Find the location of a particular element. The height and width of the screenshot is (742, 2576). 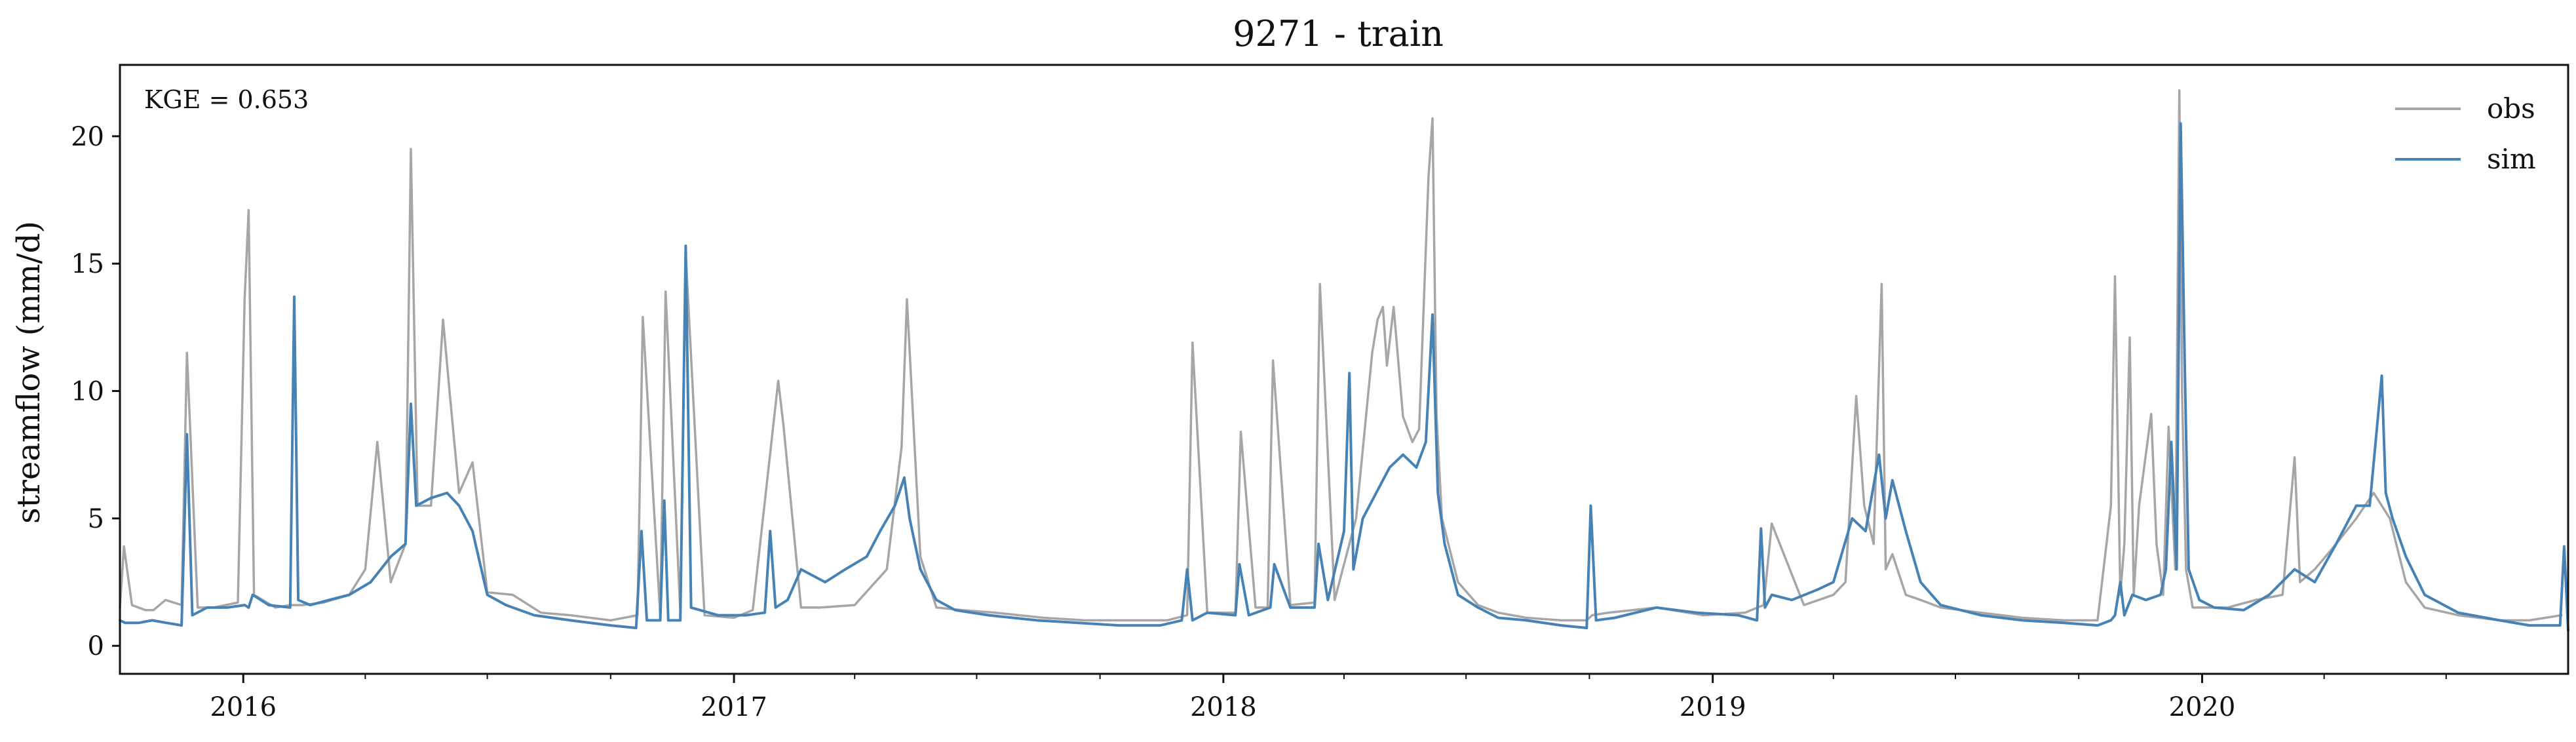

y-tick-label: 15 is located at coordinates (87, 264).